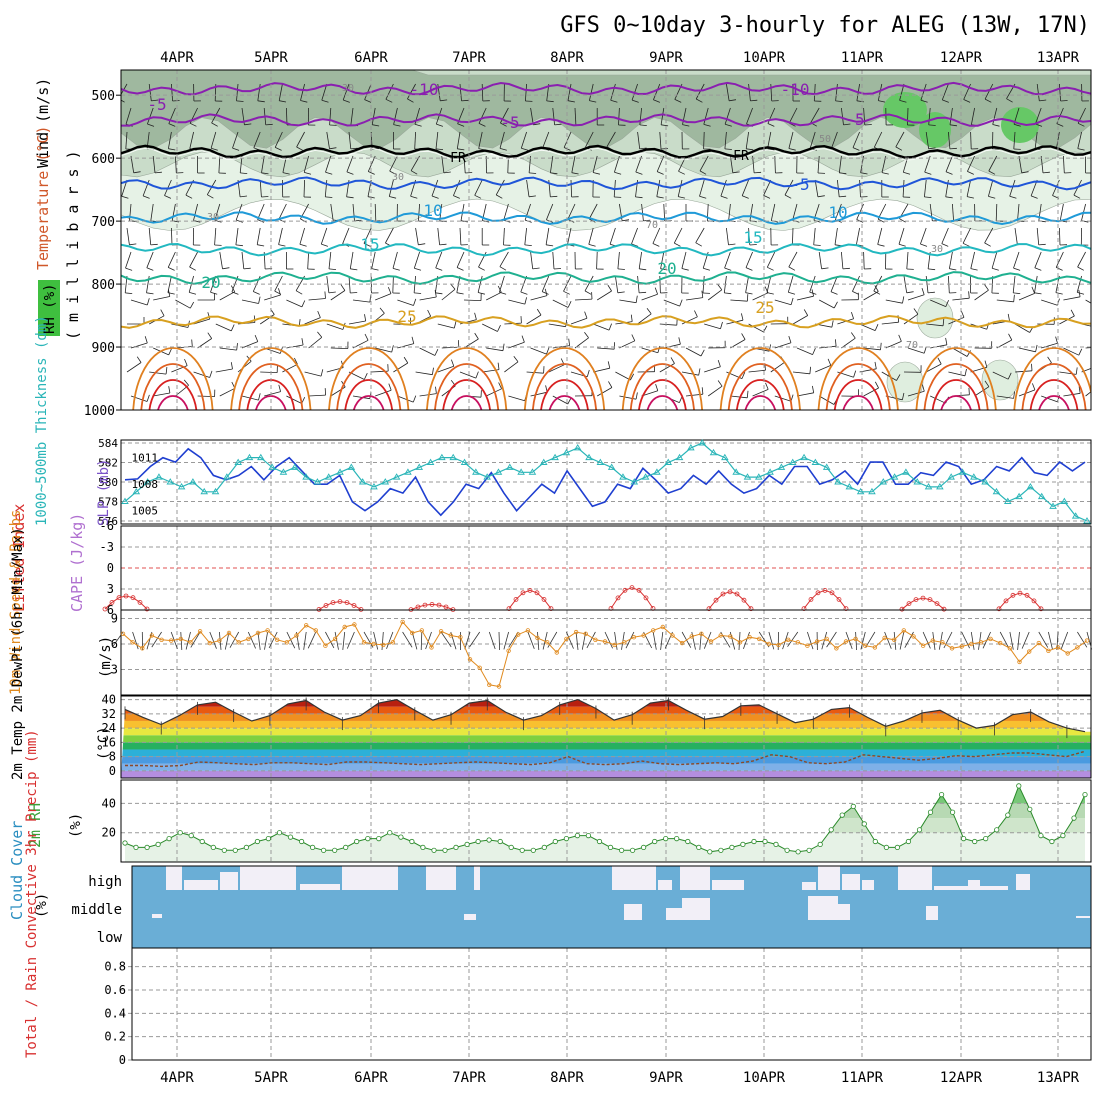  I want to click on rh-contour-label: 50, so click(825, 139).